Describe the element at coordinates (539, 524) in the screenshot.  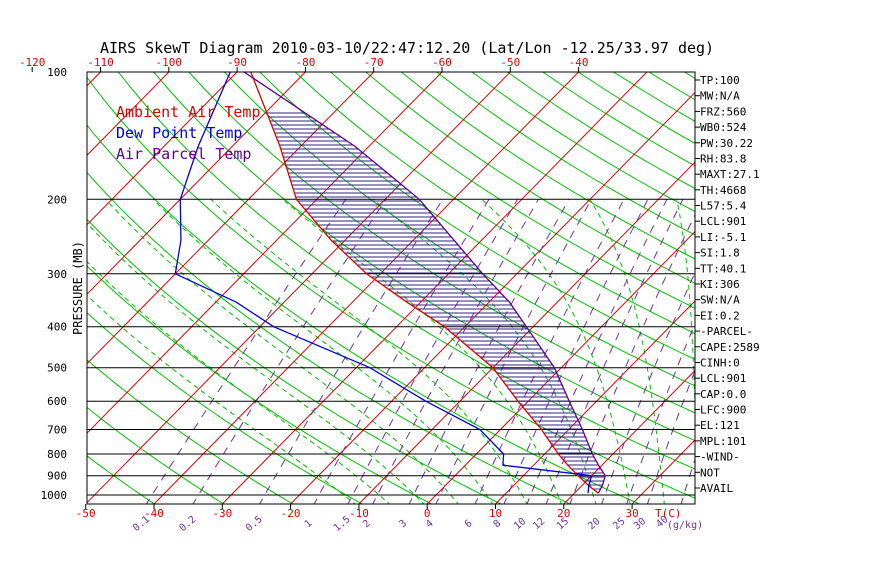
I see `mixing-ratio-tick-label: 12` at that location.